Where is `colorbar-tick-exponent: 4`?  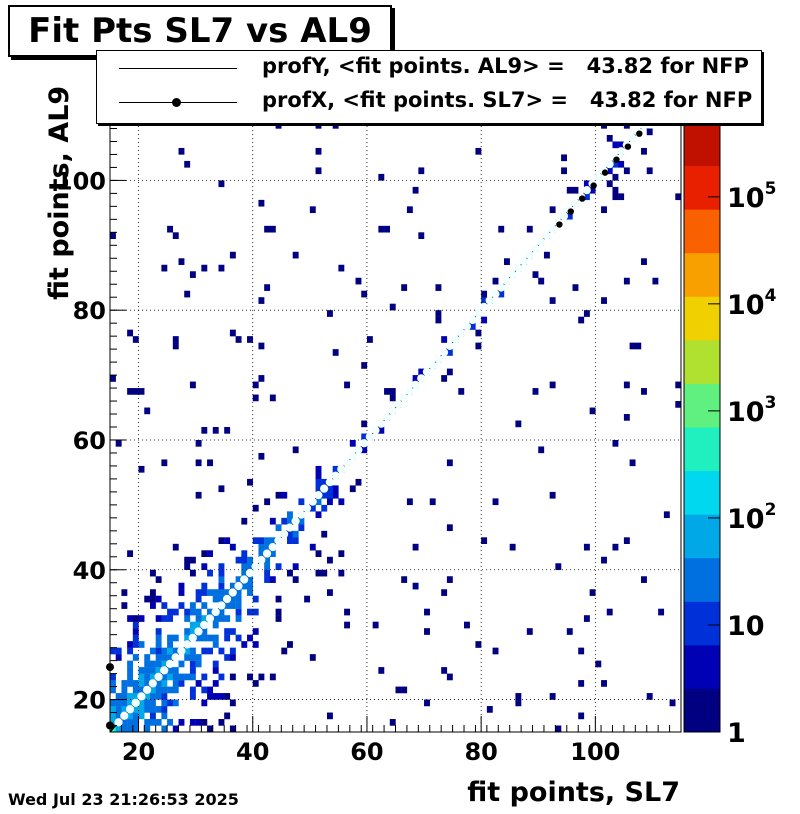
colorbar-tick-exponent: 4 is located at coordinates (771, 296).